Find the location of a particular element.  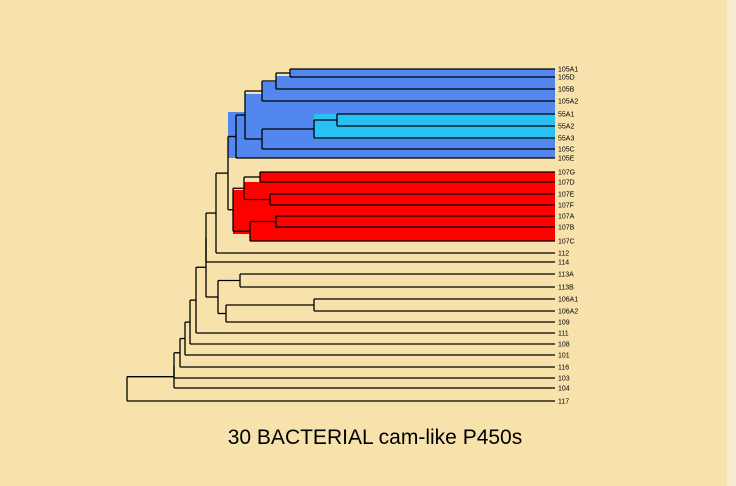

leaf-label-107c: 107C is located at coordinates (566, 242).